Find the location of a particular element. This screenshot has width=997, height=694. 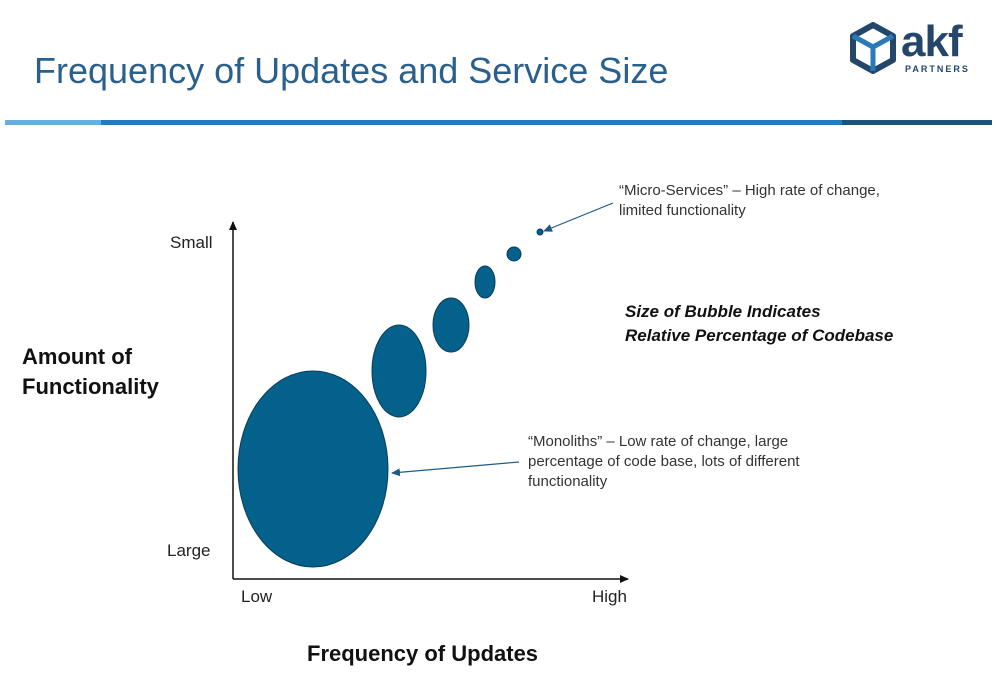

bubble-size-note-line1: Size of Bubble Indicates is located at coordinates (723, 311).